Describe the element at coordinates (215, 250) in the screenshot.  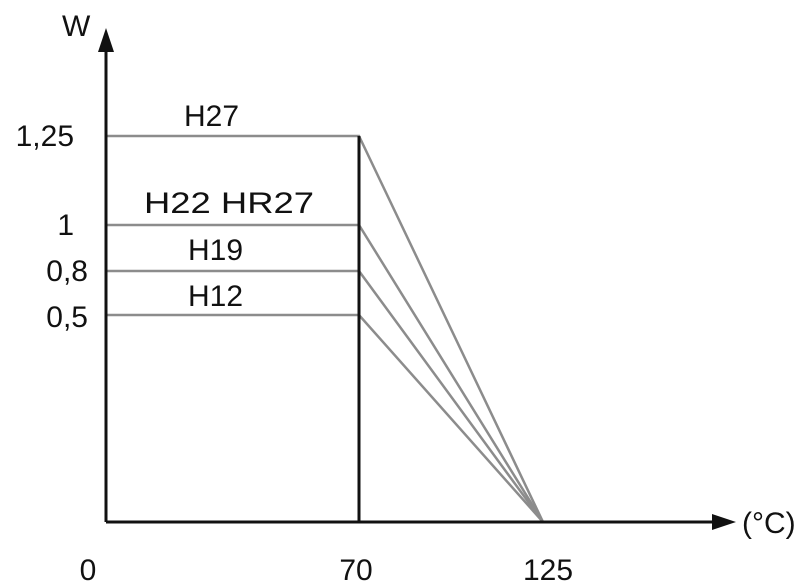
I see `series-label-h19: H19` at that location.